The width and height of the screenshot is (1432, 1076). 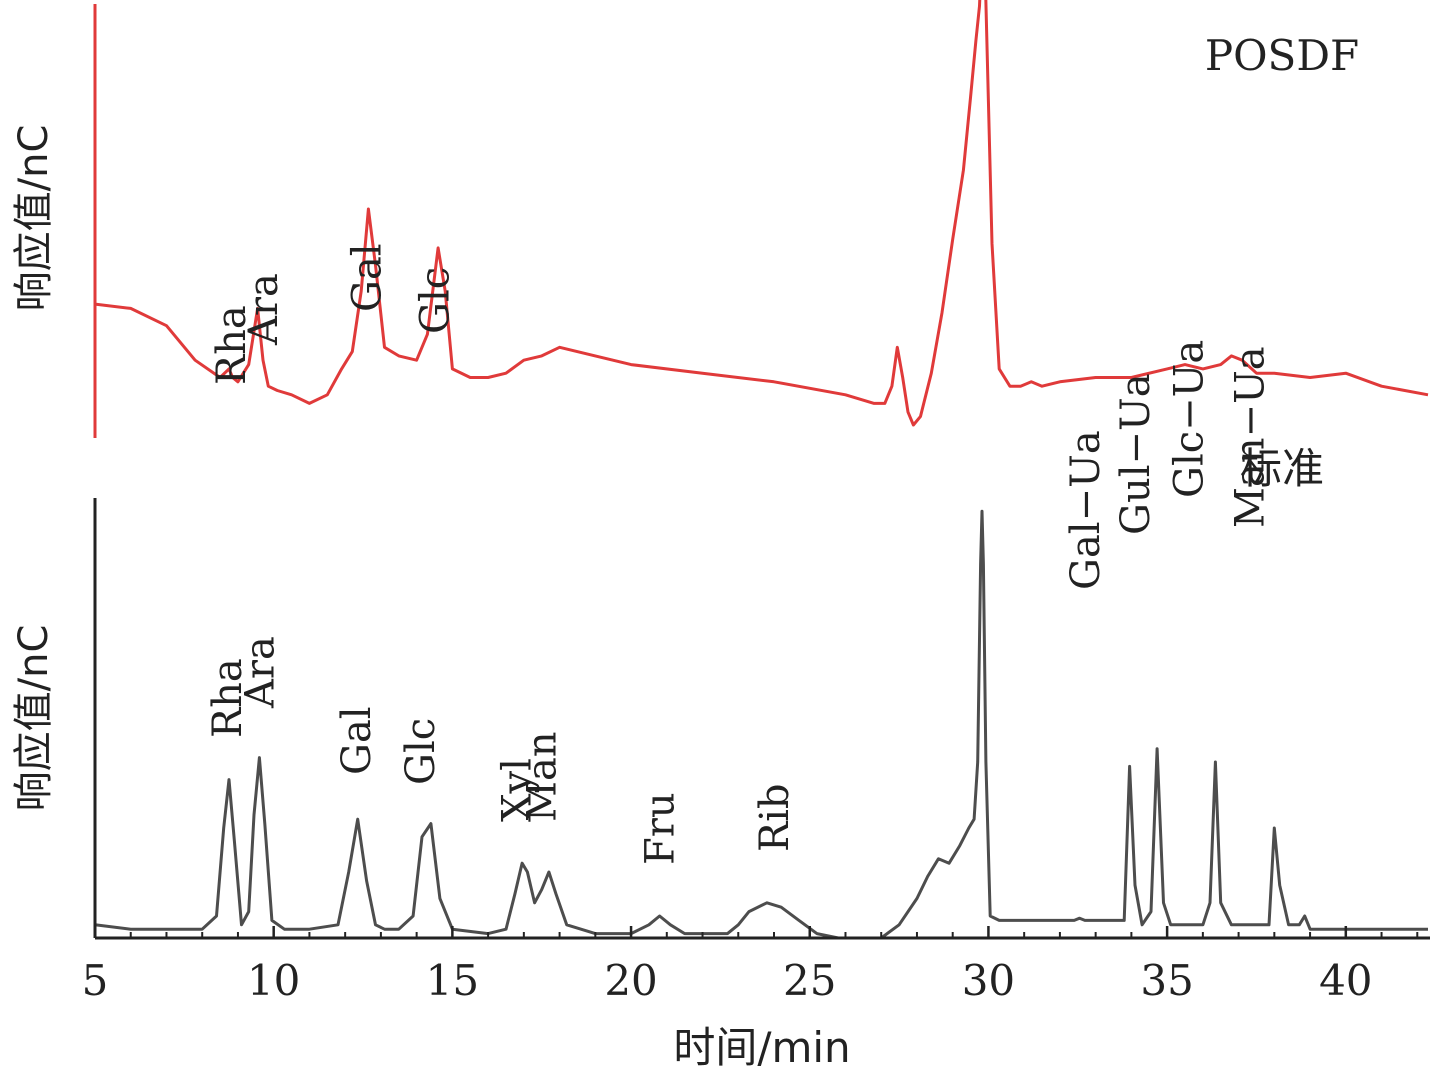 What do you see at coordinates (1345, 980) in the screenshot?
I see `x-tick-label-7: 40` at bounding box center [1345, 980].